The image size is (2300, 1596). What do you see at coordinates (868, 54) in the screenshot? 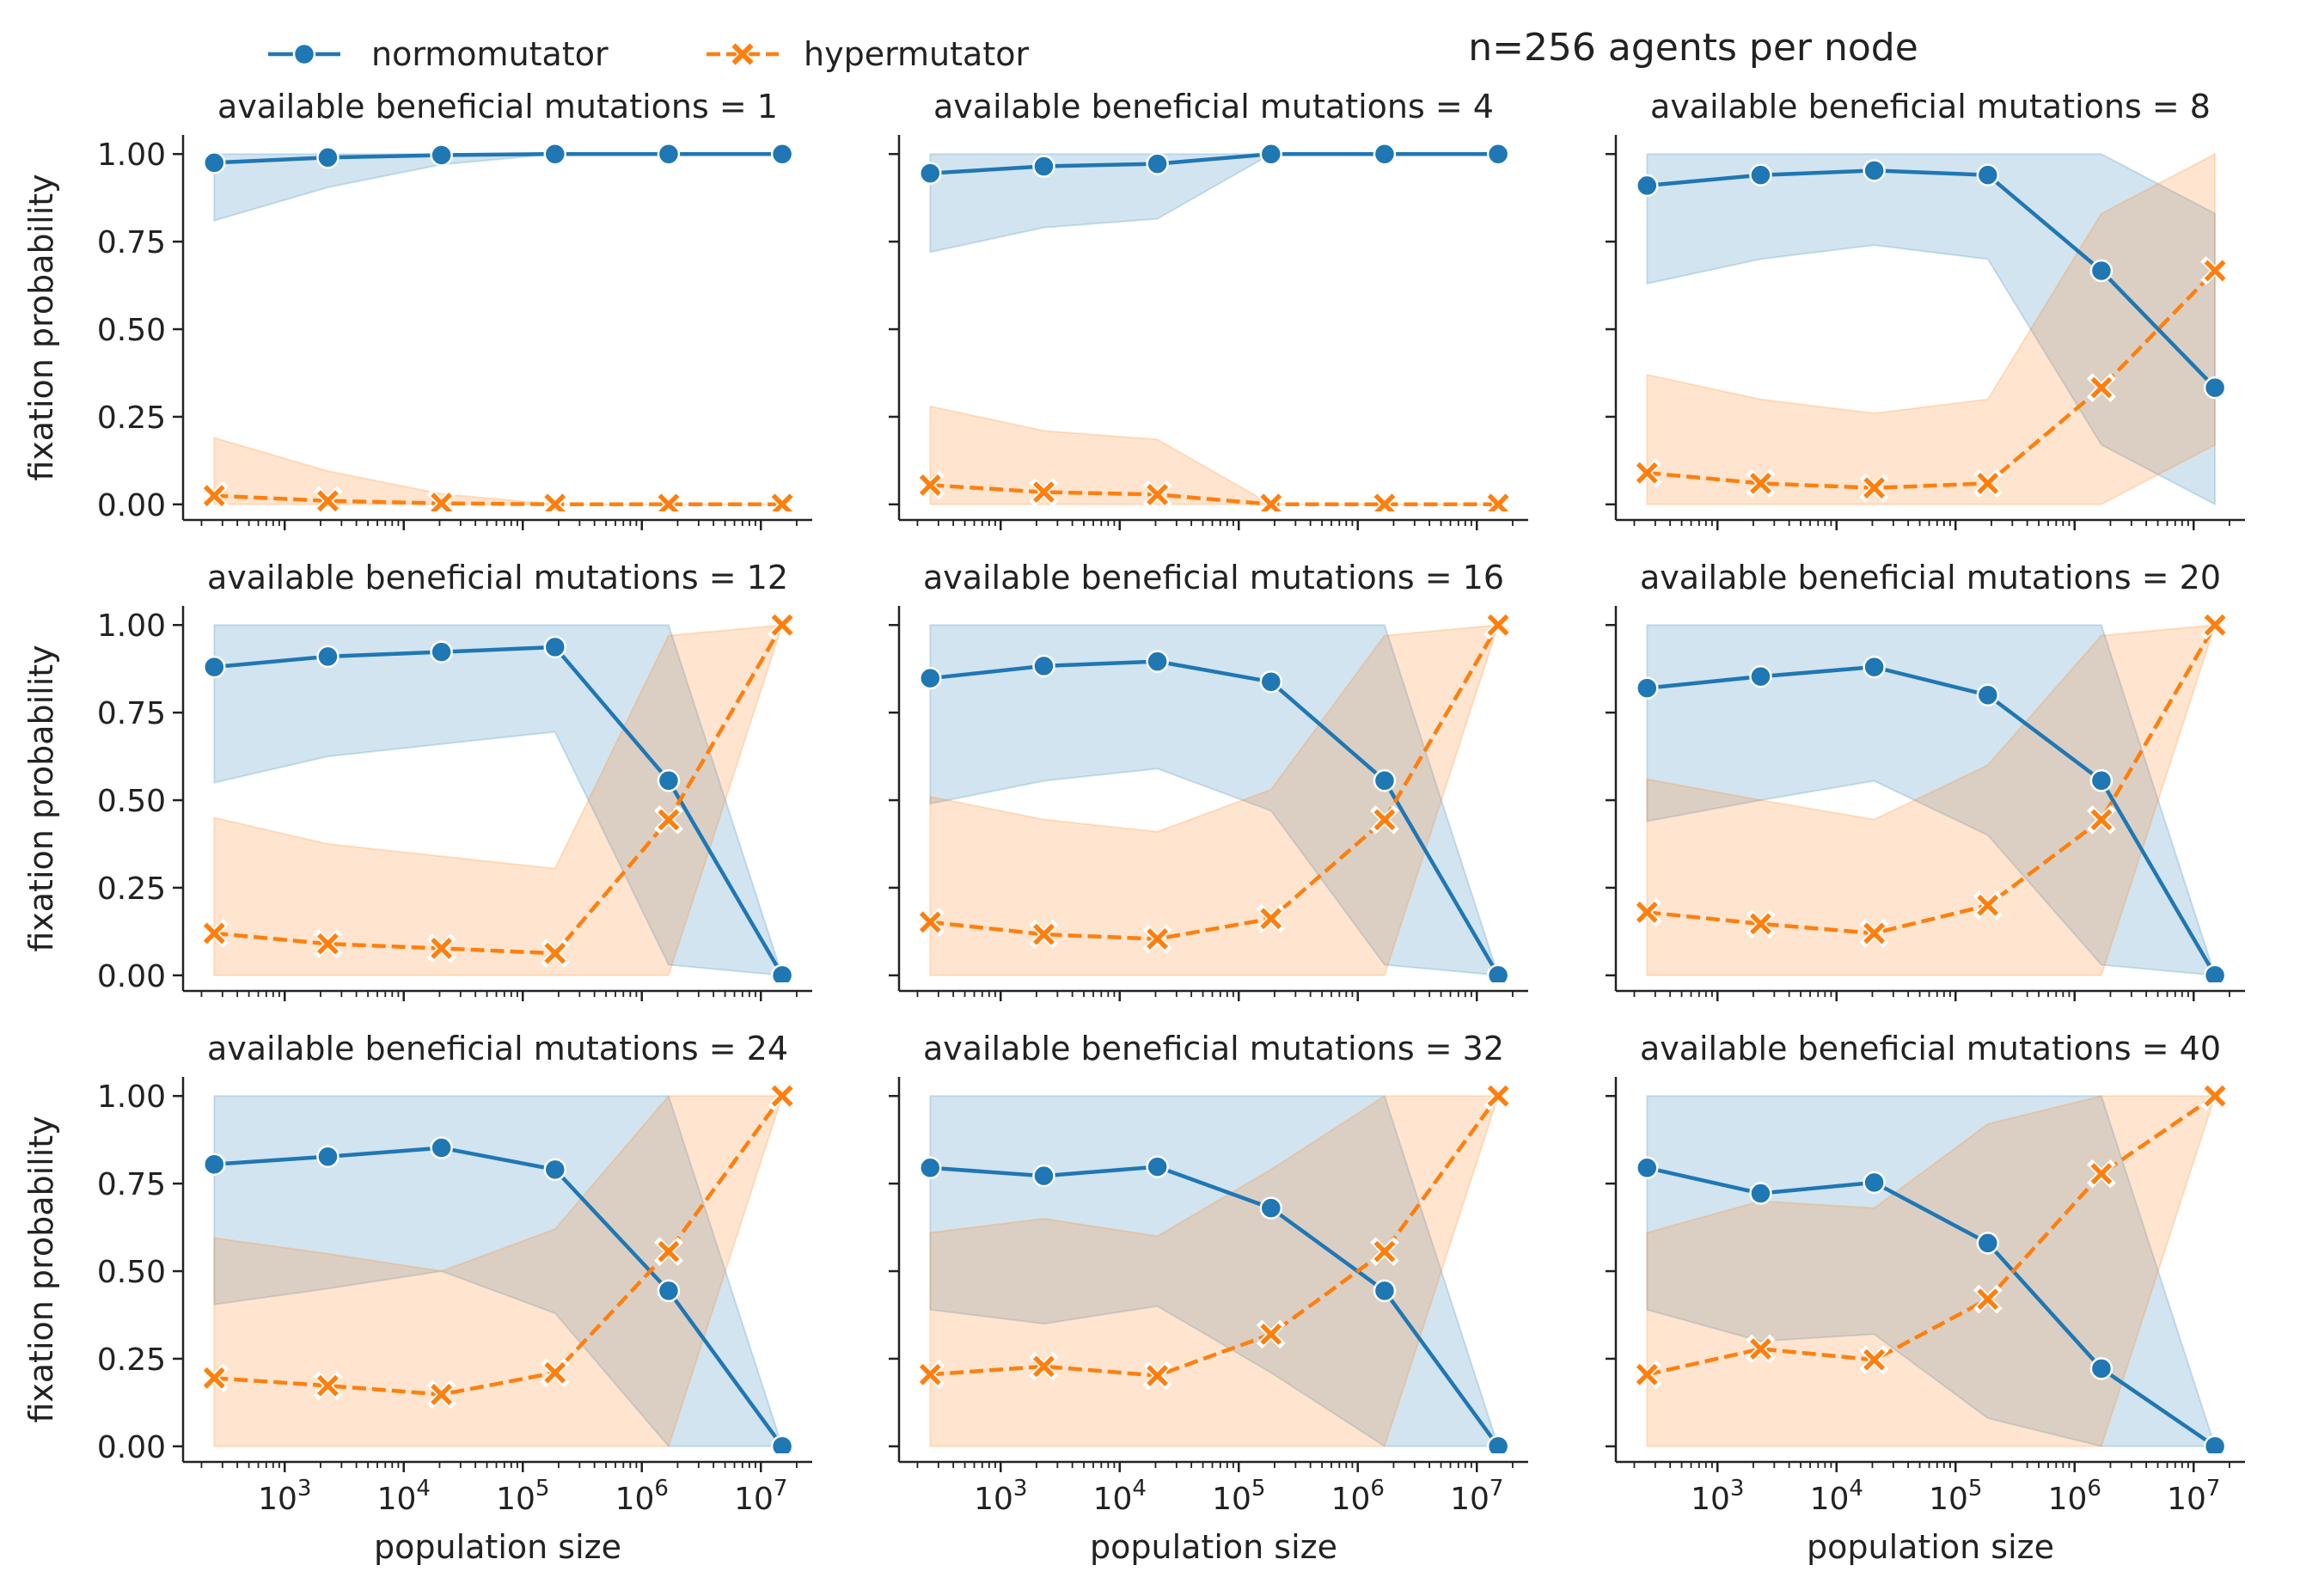
I see `legend-entry-hypermutator: hypermutator` at bounding box center [868, 54].